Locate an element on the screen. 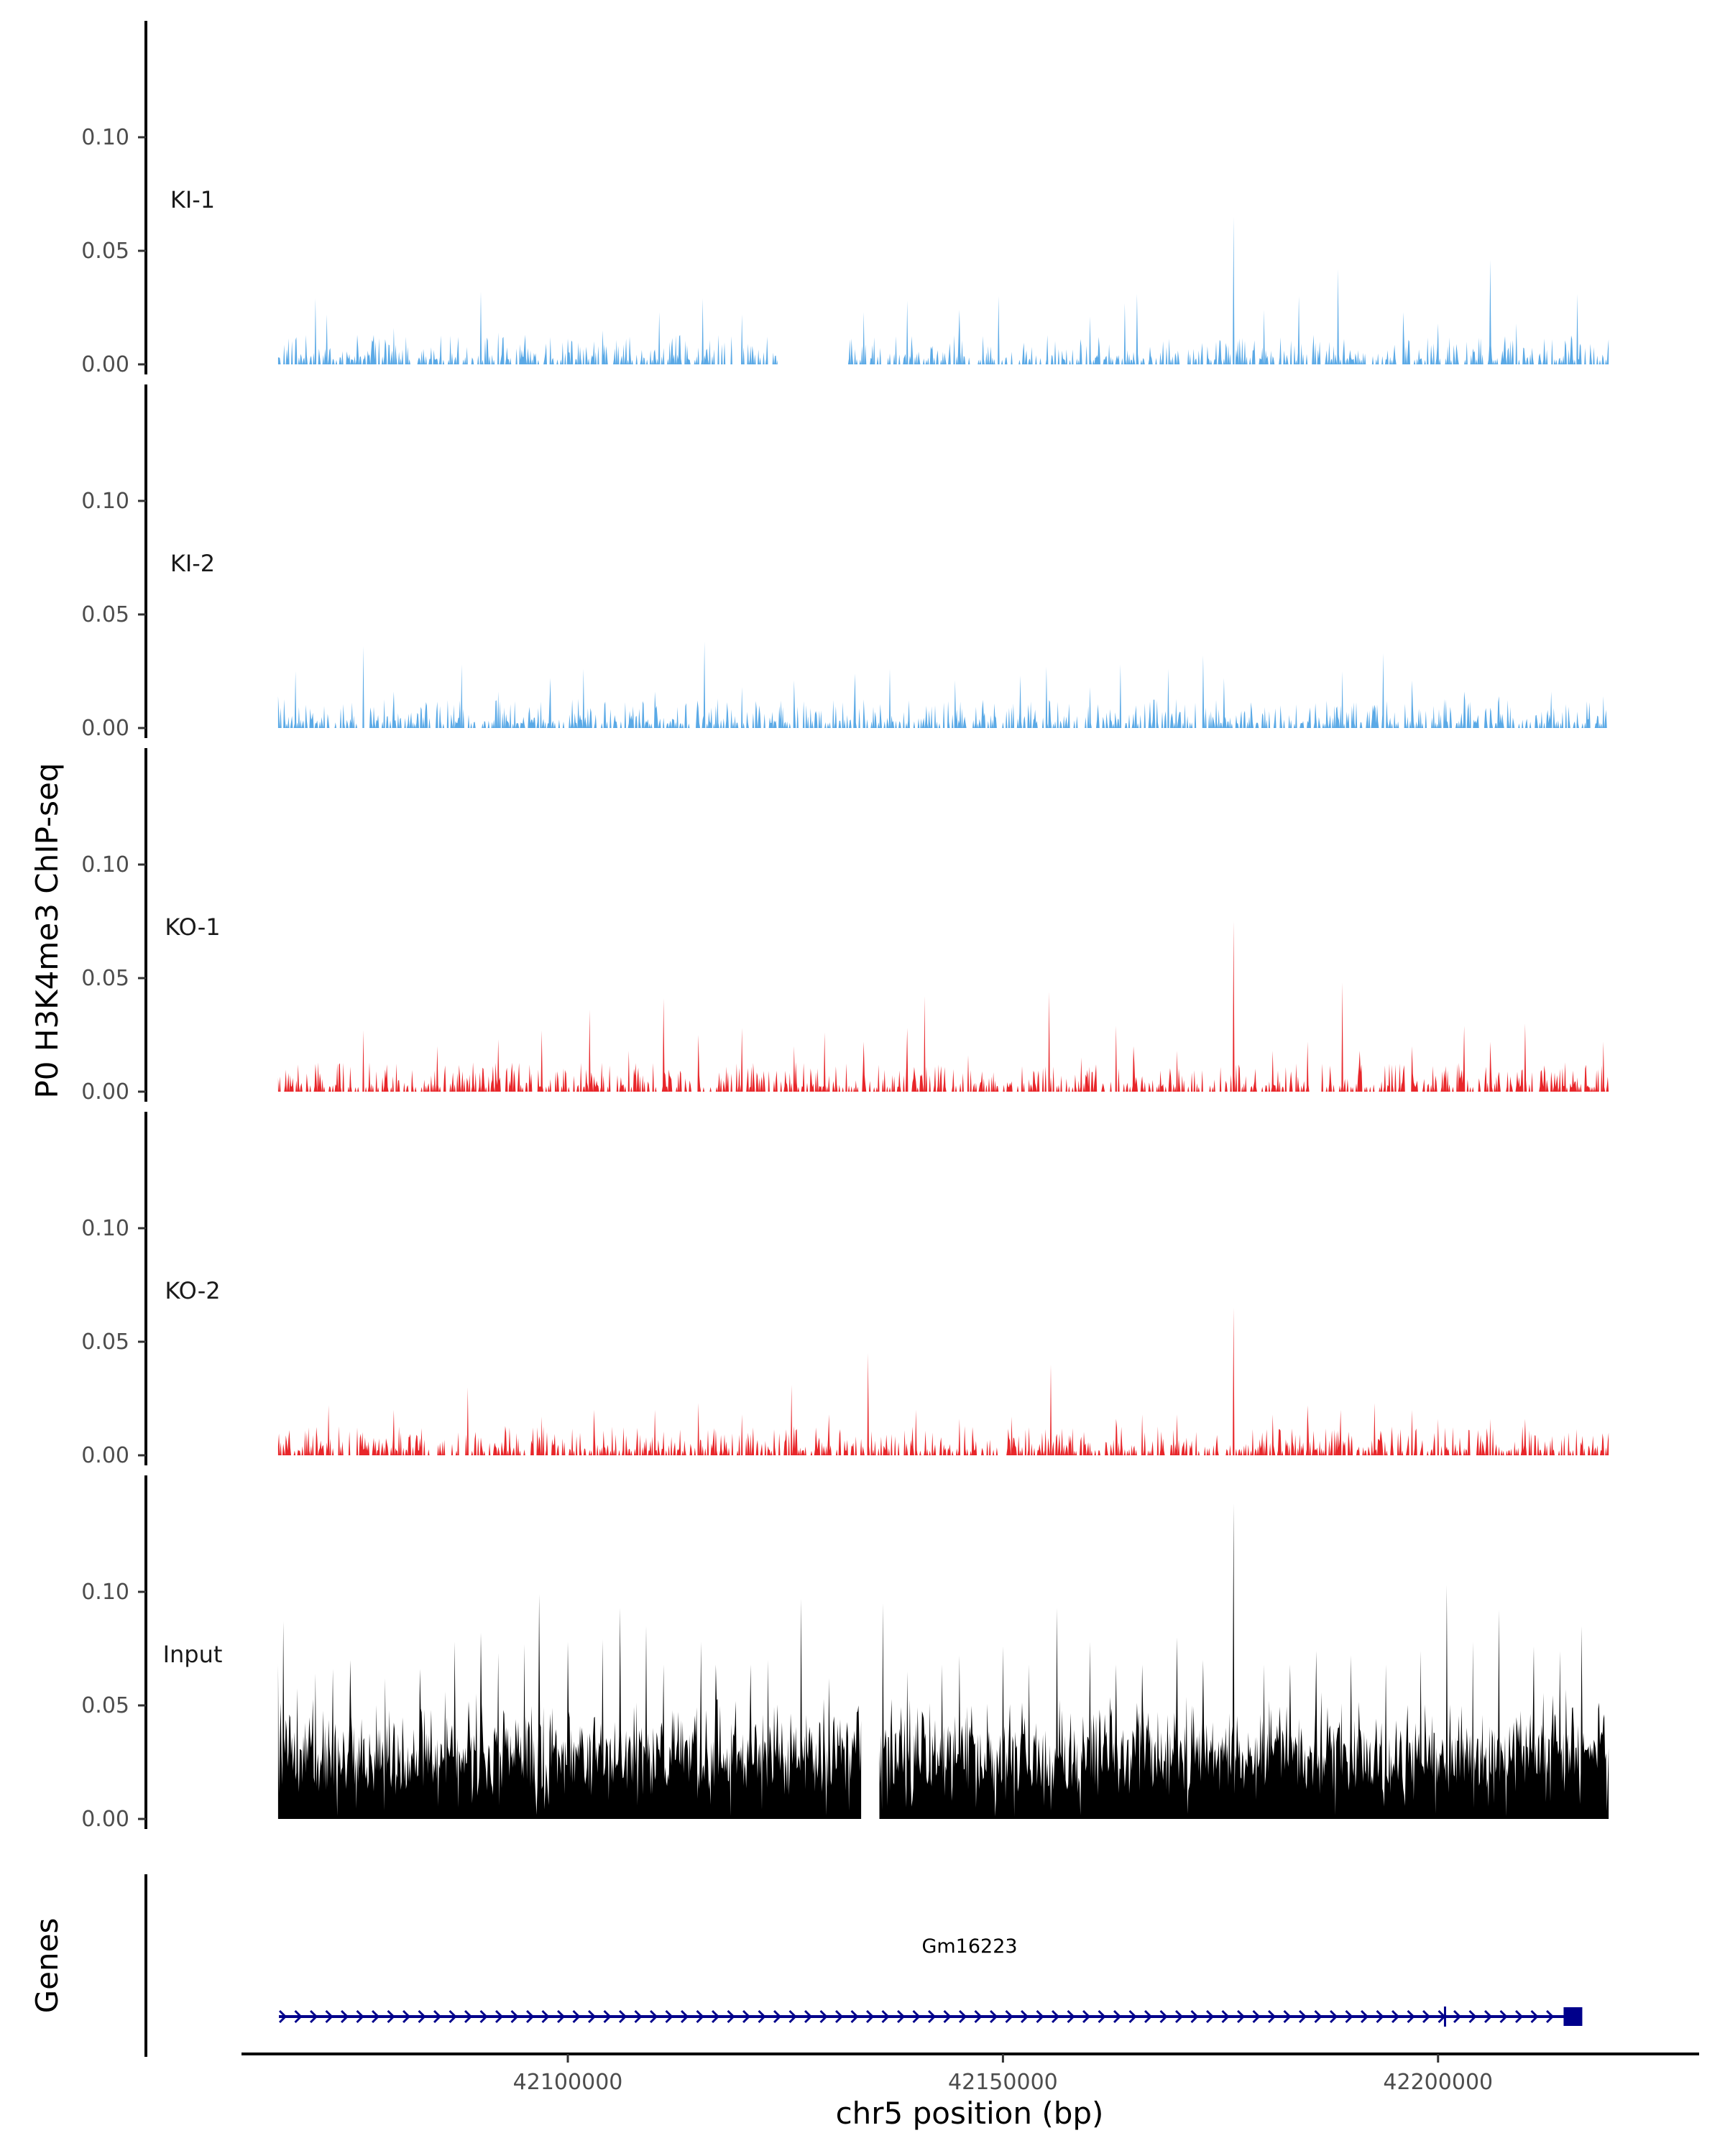  track-ko-2: 0.00 0.05 0.10 KO-2 is located at coordinates (845, 1290).